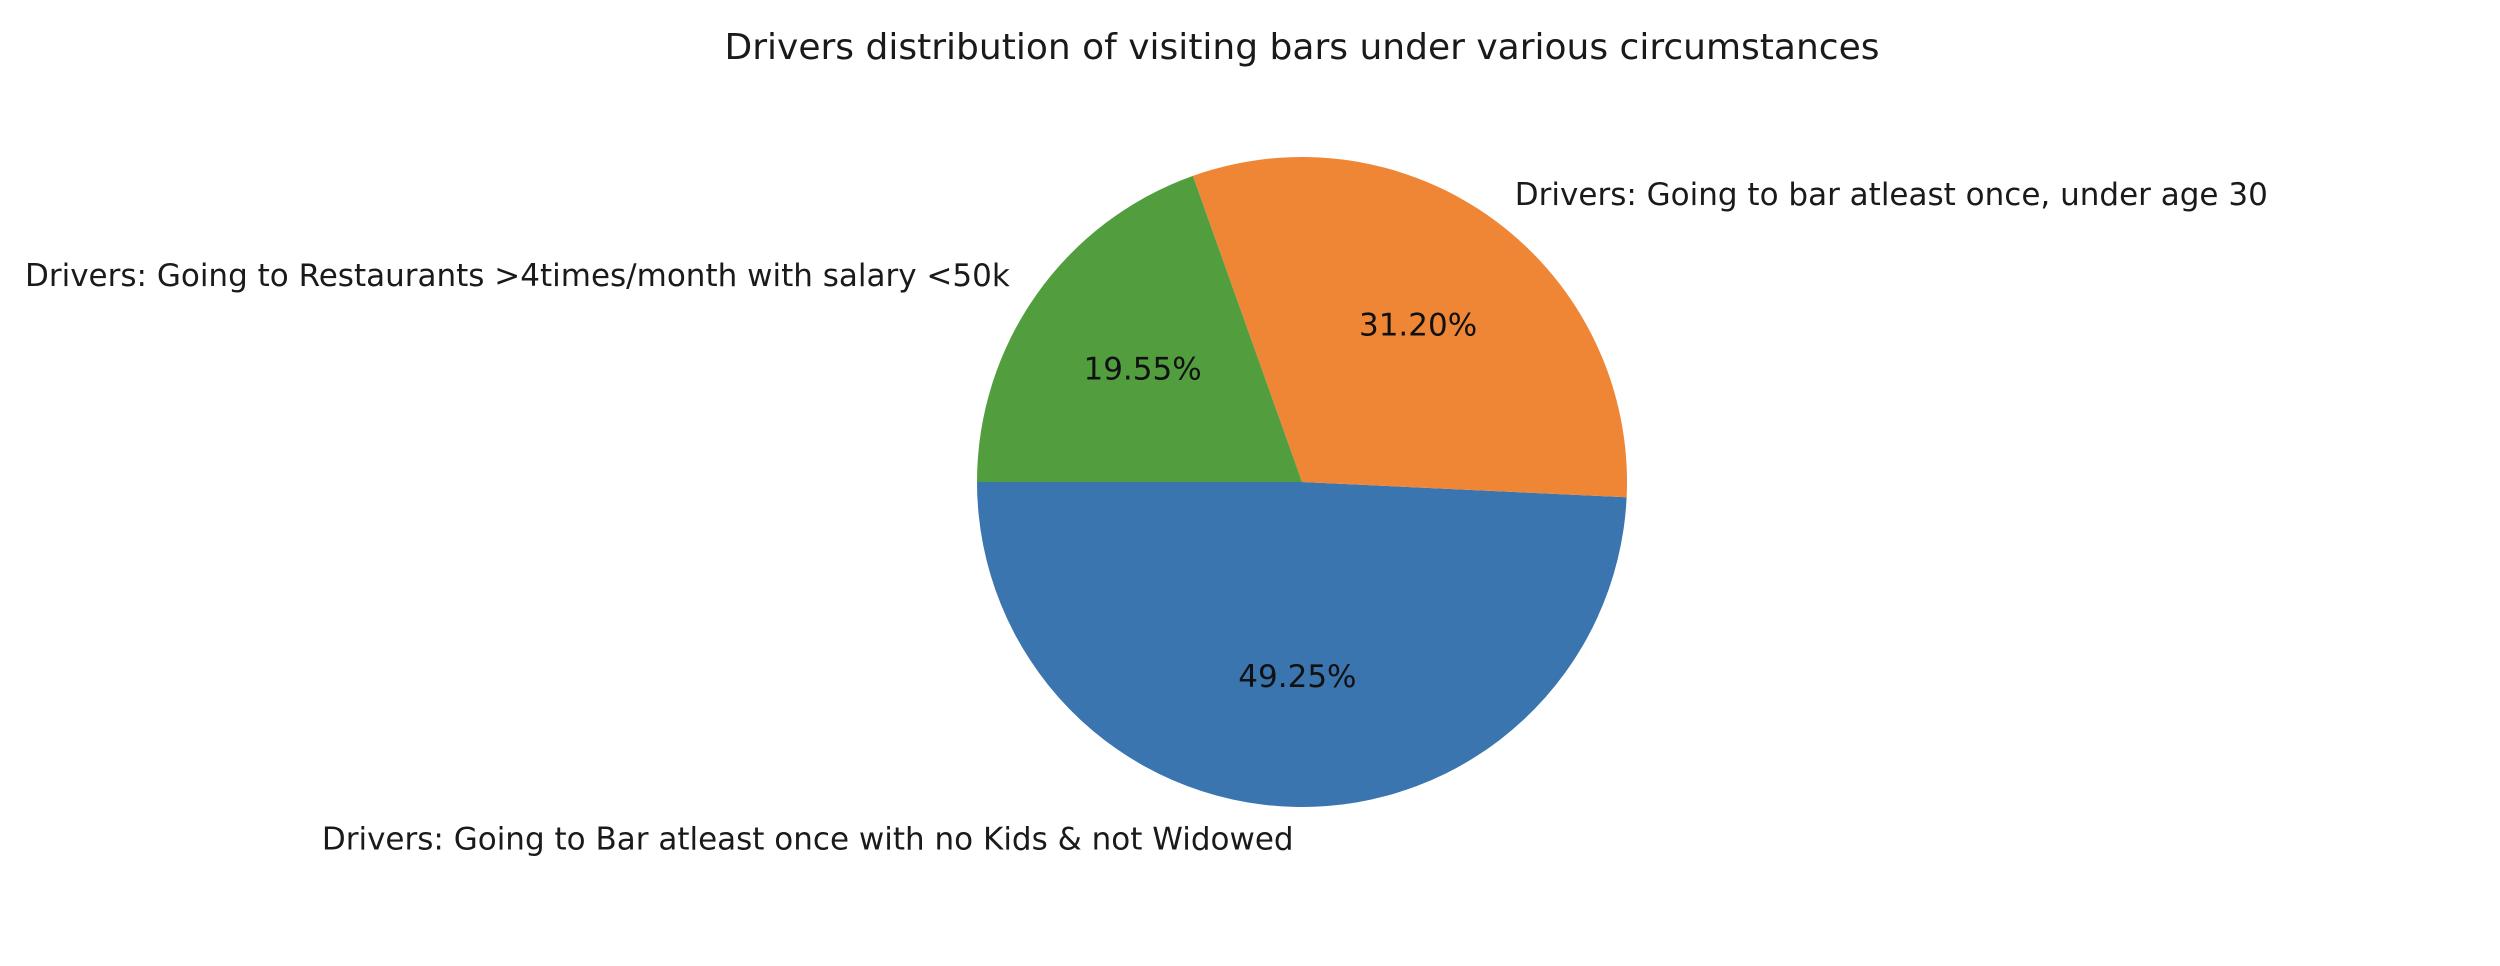 The width and height of the screenshot is (2500, 966). What do you see at coordinates (1297, 677) in the screenshot?
I see `slice-percent-label-1: 49.25%` at bounding box center [1297, 677].